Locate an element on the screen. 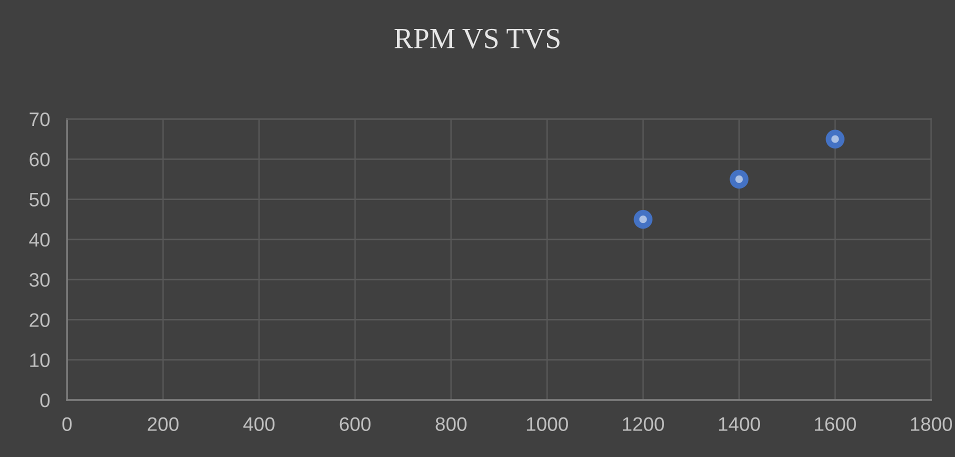 Image resolution: width=955 pixels, height=457 pixels. y-tick-label: 30 is located at coordinates (39, 280).